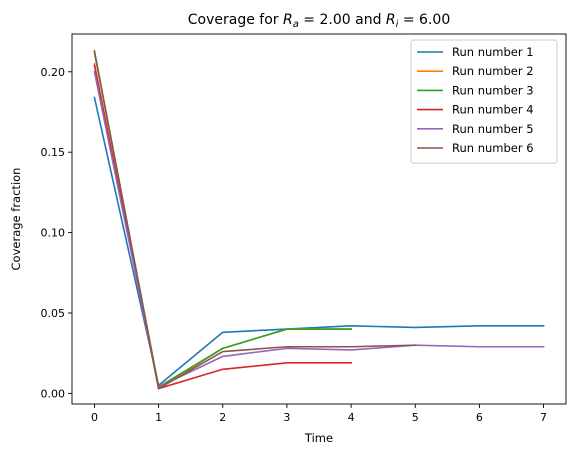 This screenshot has width=576, height=457. What do you see at coordinates (53, 152) in the screenshot?
I see `y-tick-label: 0.15` at bounding box center [53, 152].